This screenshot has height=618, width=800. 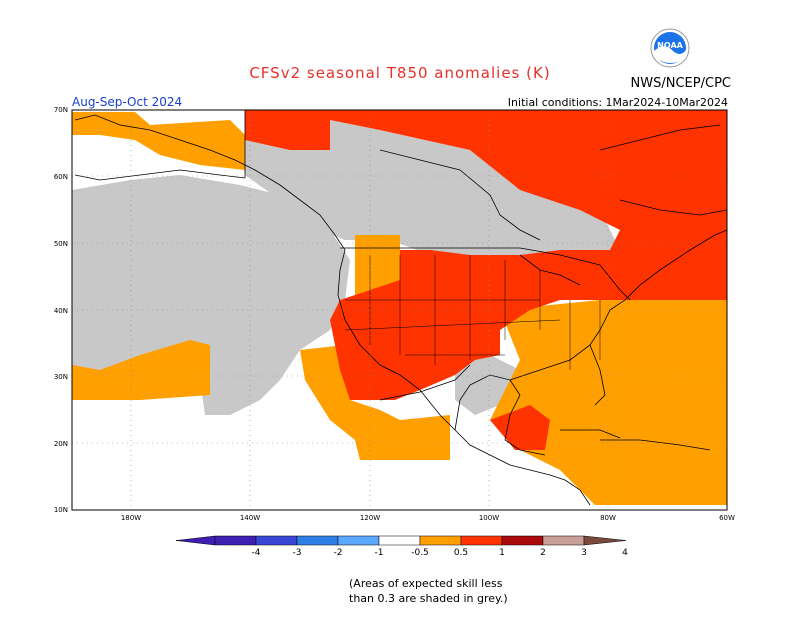 I want to click on map-title: CFSv2 seasonal T850 anomalies (K), so click(x=400, y=73).